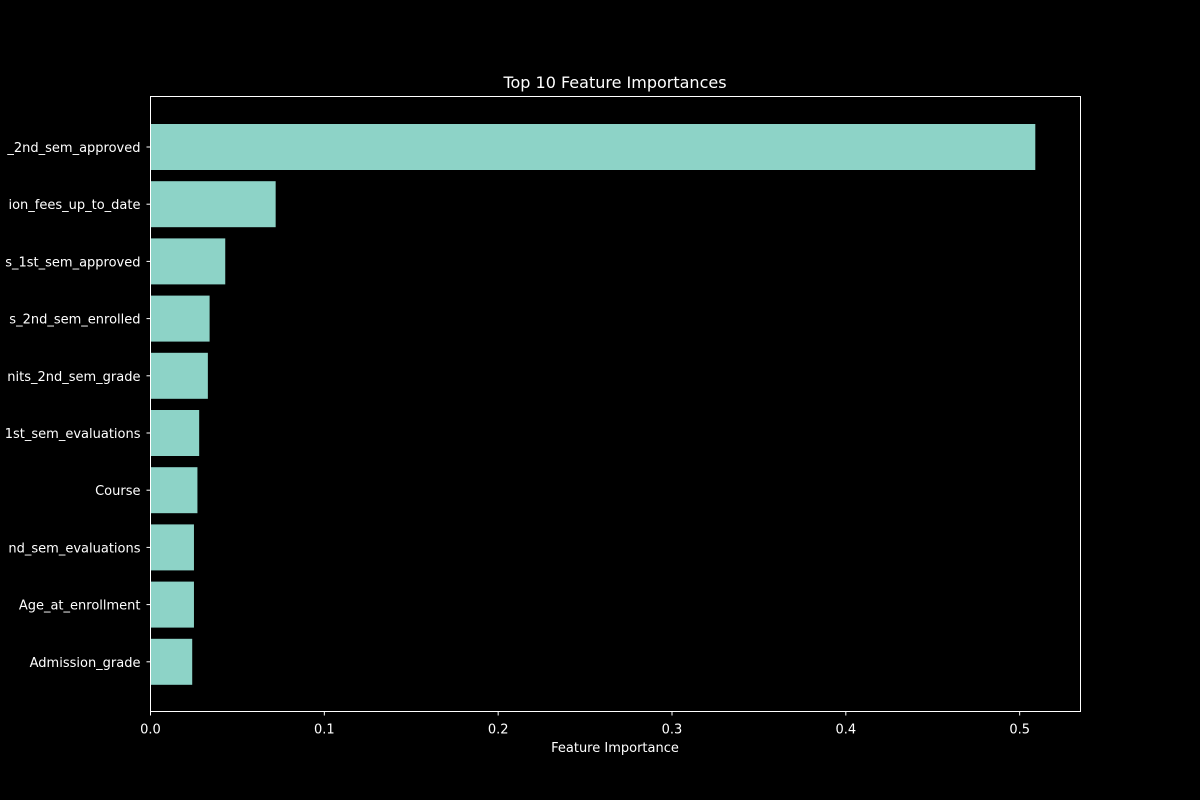 This screenshot has height=800, width=1200. I want to click on x-tick-label: 0.0, so click(150, 730).